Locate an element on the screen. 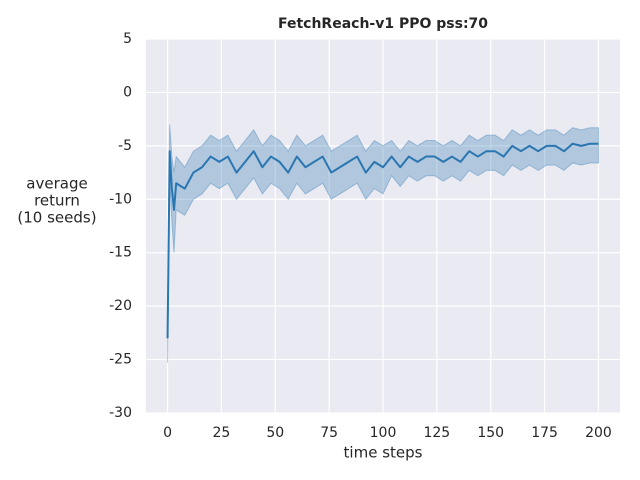  y-tick-label: -30 is located at coordinates (120, 413).